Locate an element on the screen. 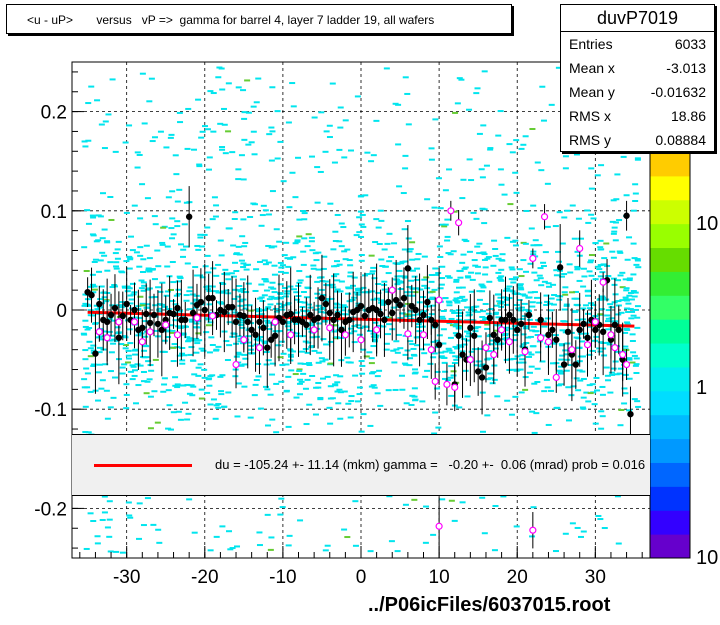 Image resolution: width=720 pixels, height=625 pixels. profile-point-magenta is located at coordinates (615, 348).